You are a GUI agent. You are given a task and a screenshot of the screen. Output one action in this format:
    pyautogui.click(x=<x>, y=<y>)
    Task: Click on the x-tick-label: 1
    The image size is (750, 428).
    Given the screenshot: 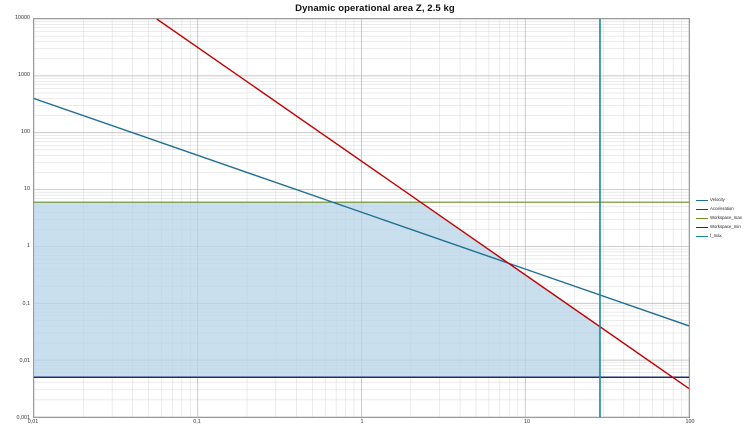 What is the action you would take?
    pyautogui.click(x=362, y=422)
    